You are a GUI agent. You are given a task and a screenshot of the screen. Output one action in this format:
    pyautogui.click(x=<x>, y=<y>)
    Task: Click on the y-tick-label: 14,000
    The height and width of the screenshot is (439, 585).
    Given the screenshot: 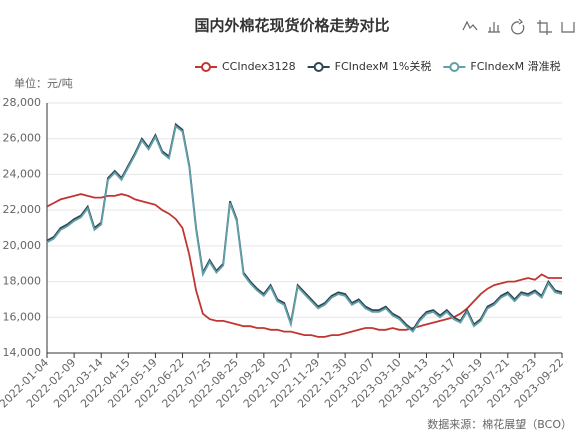 What is the action you would take?
    pyautogui.click(x=22, y=352)
    